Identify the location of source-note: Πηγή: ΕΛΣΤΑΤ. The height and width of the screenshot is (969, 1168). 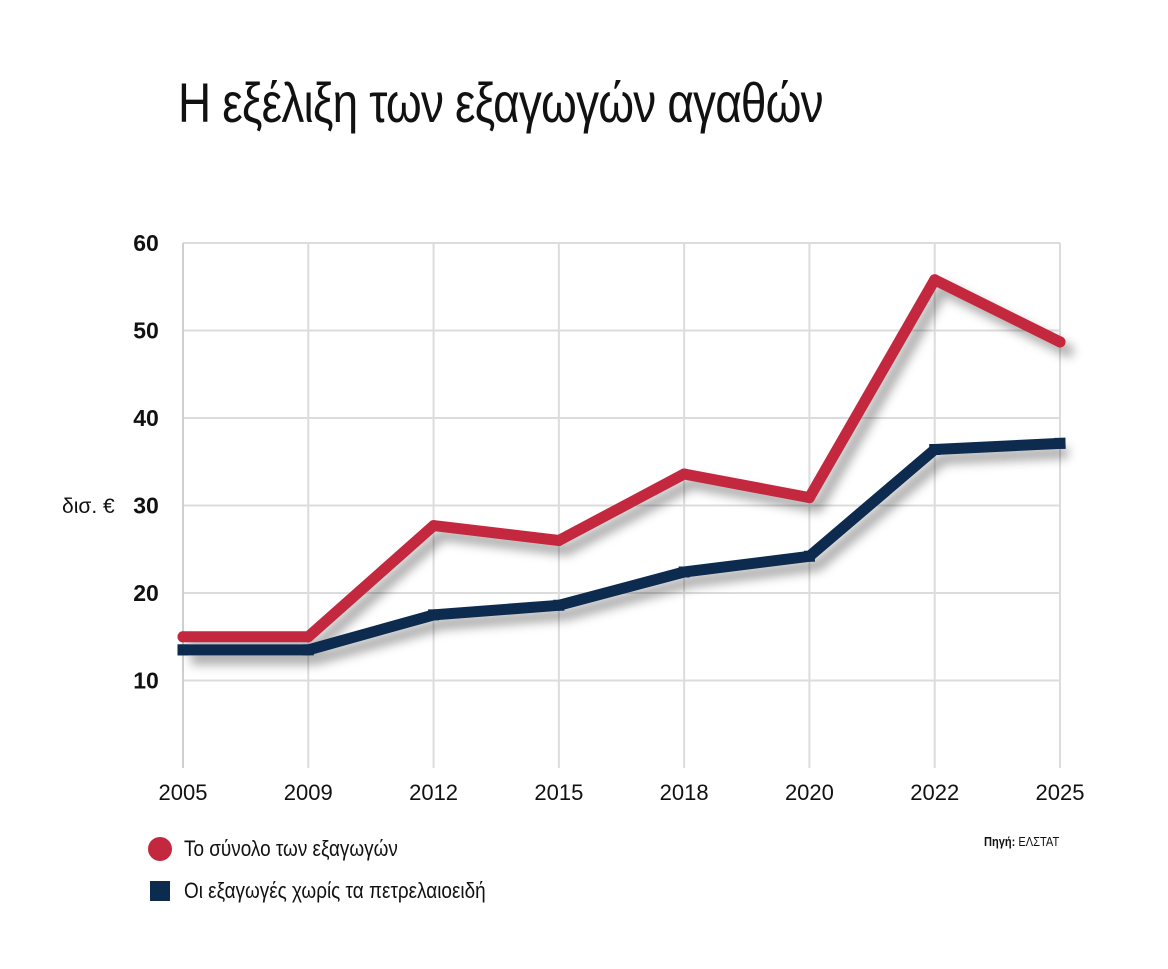
(1021, 841).